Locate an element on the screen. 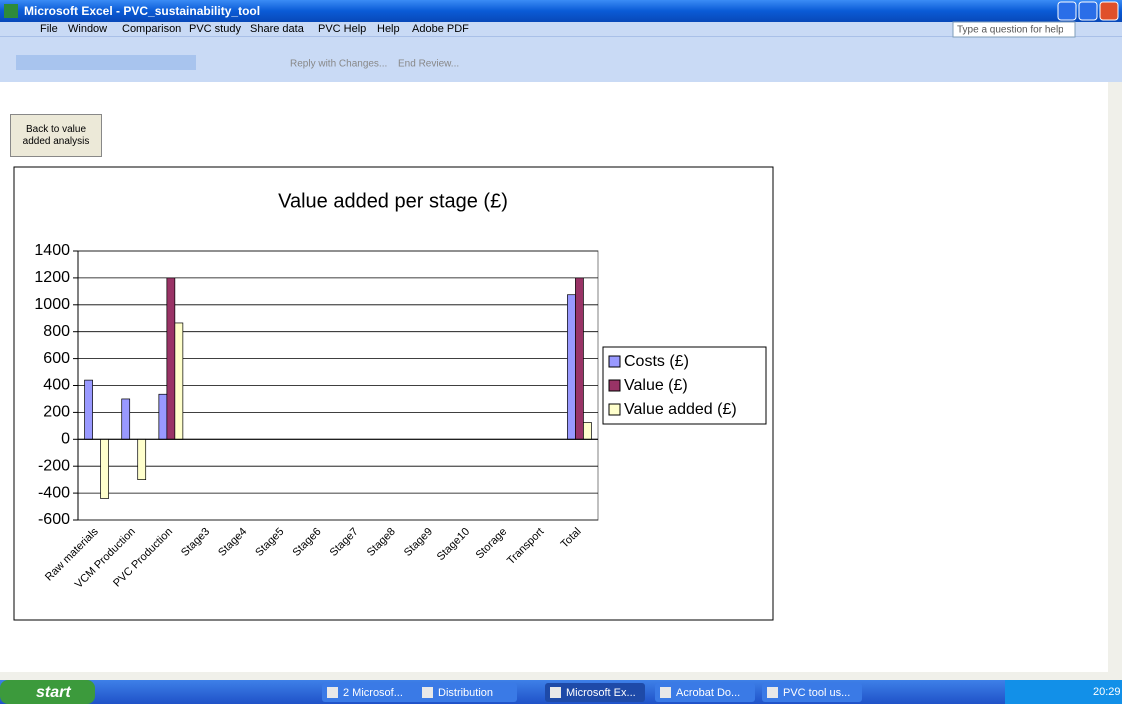 The width and height of the screenshot is (1122, 704). taskbar-label: Distribution is located at coordinates (465, 693).